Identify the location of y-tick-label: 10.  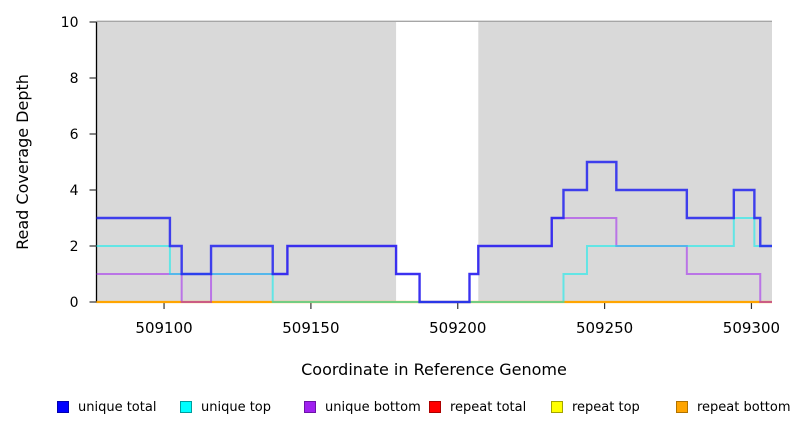
(70, 23).